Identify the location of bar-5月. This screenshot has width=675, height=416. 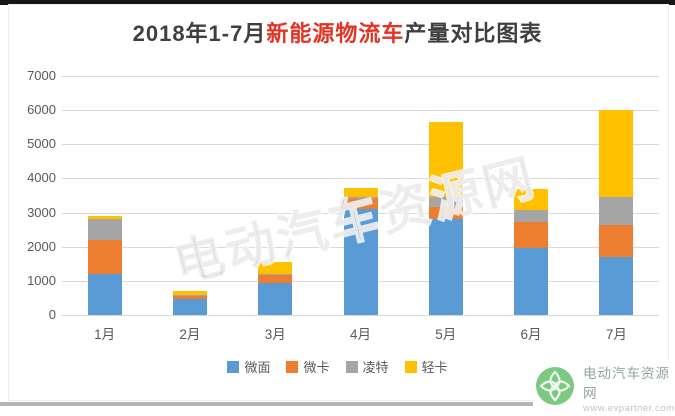
(445, 195).